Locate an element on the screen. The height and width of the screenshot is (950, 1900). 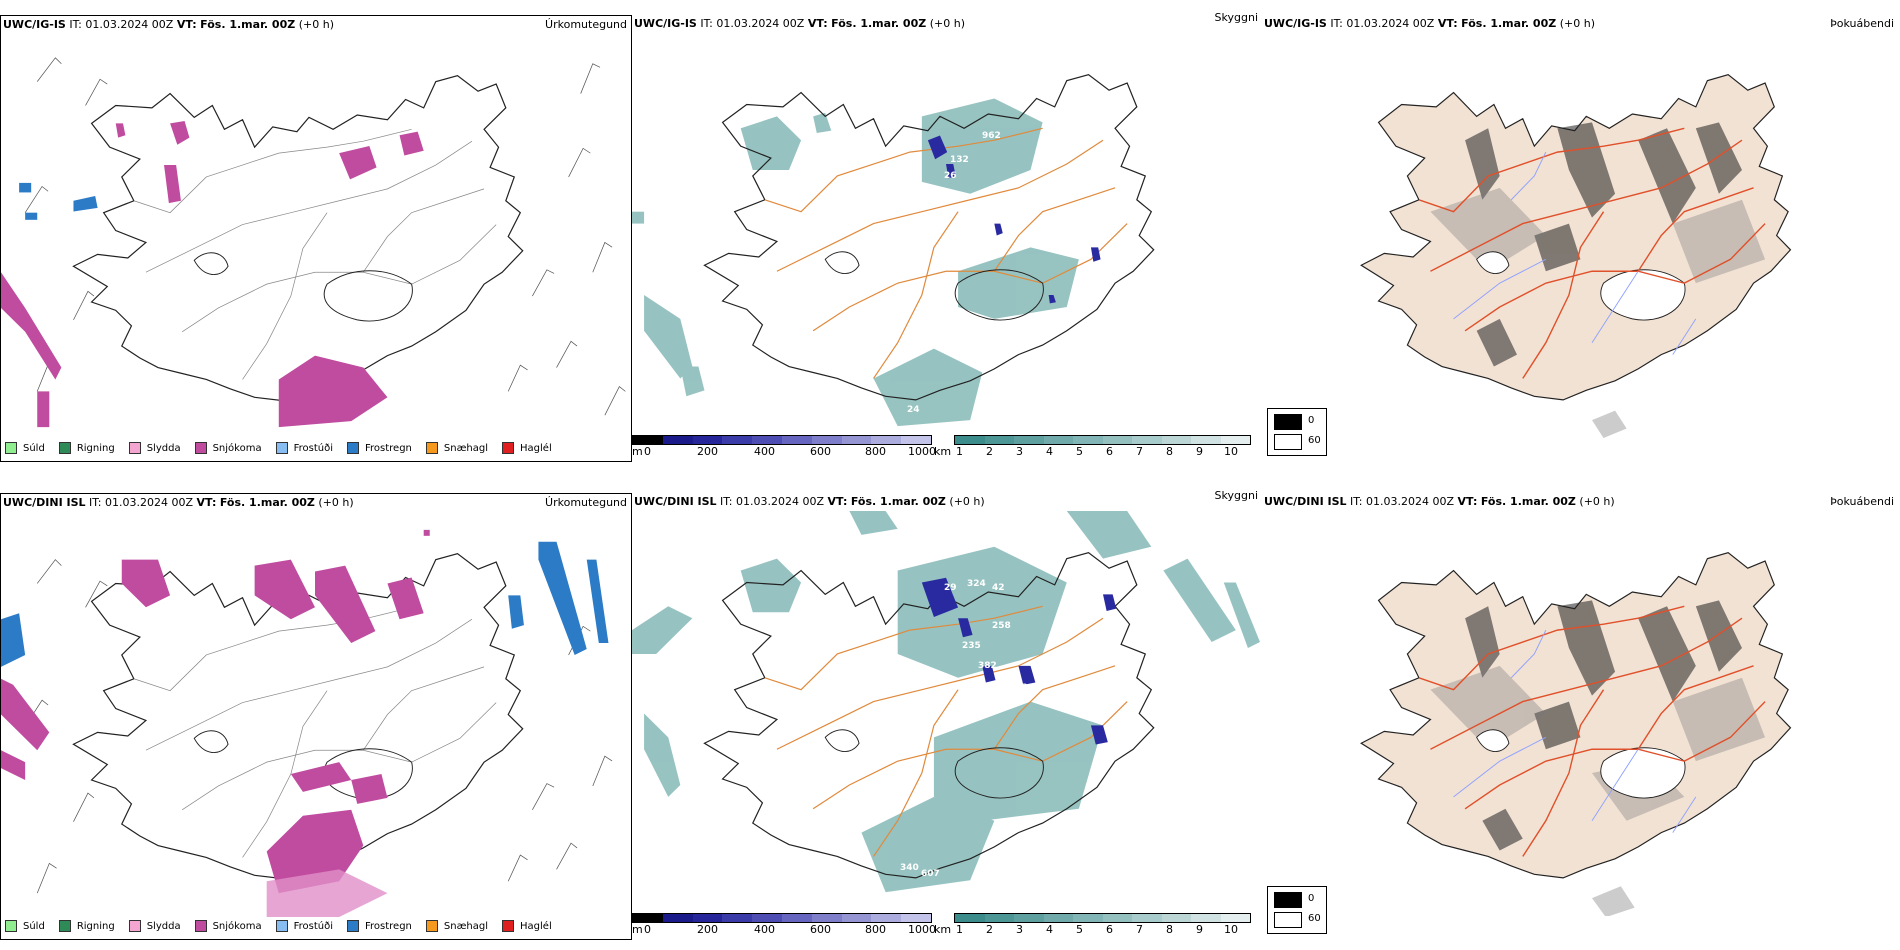
legend-item: Frostúði is located at coordinates (304, 448).